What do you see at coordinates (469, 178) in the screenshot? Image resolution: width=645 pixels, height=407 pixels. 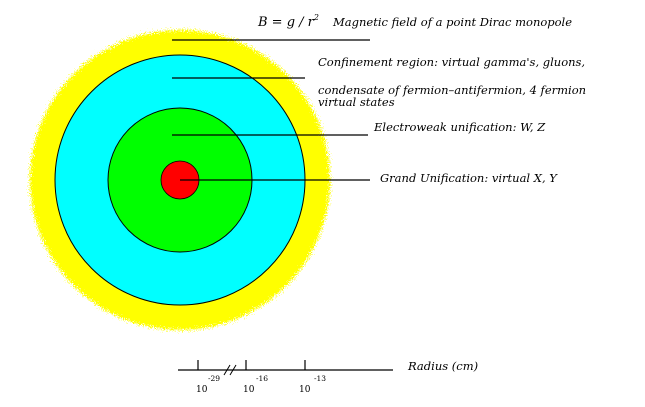 I see `grand-unification-label: Grand Unification: virtual X, Y` at bounding box center [469, 178].